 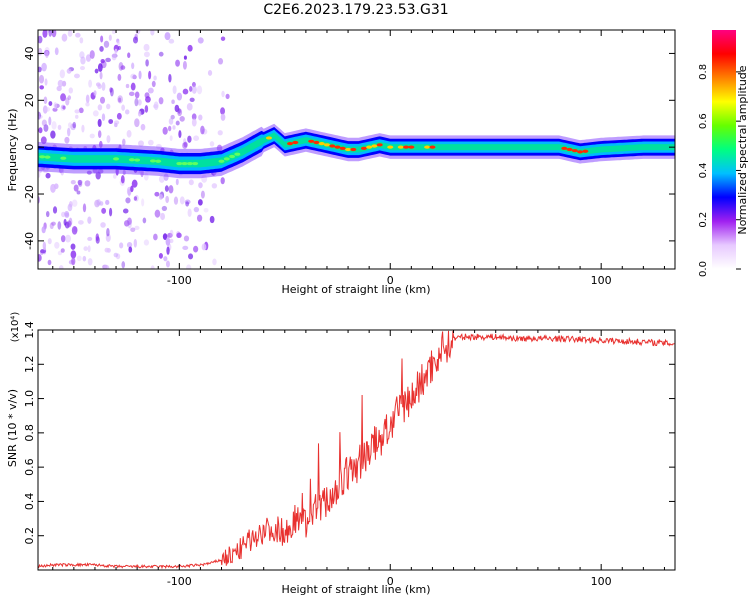 What do you see at coordinates (29, 241) in the screenshot?
I see `y-tick-label: -40` at bounding box center [29, 241].